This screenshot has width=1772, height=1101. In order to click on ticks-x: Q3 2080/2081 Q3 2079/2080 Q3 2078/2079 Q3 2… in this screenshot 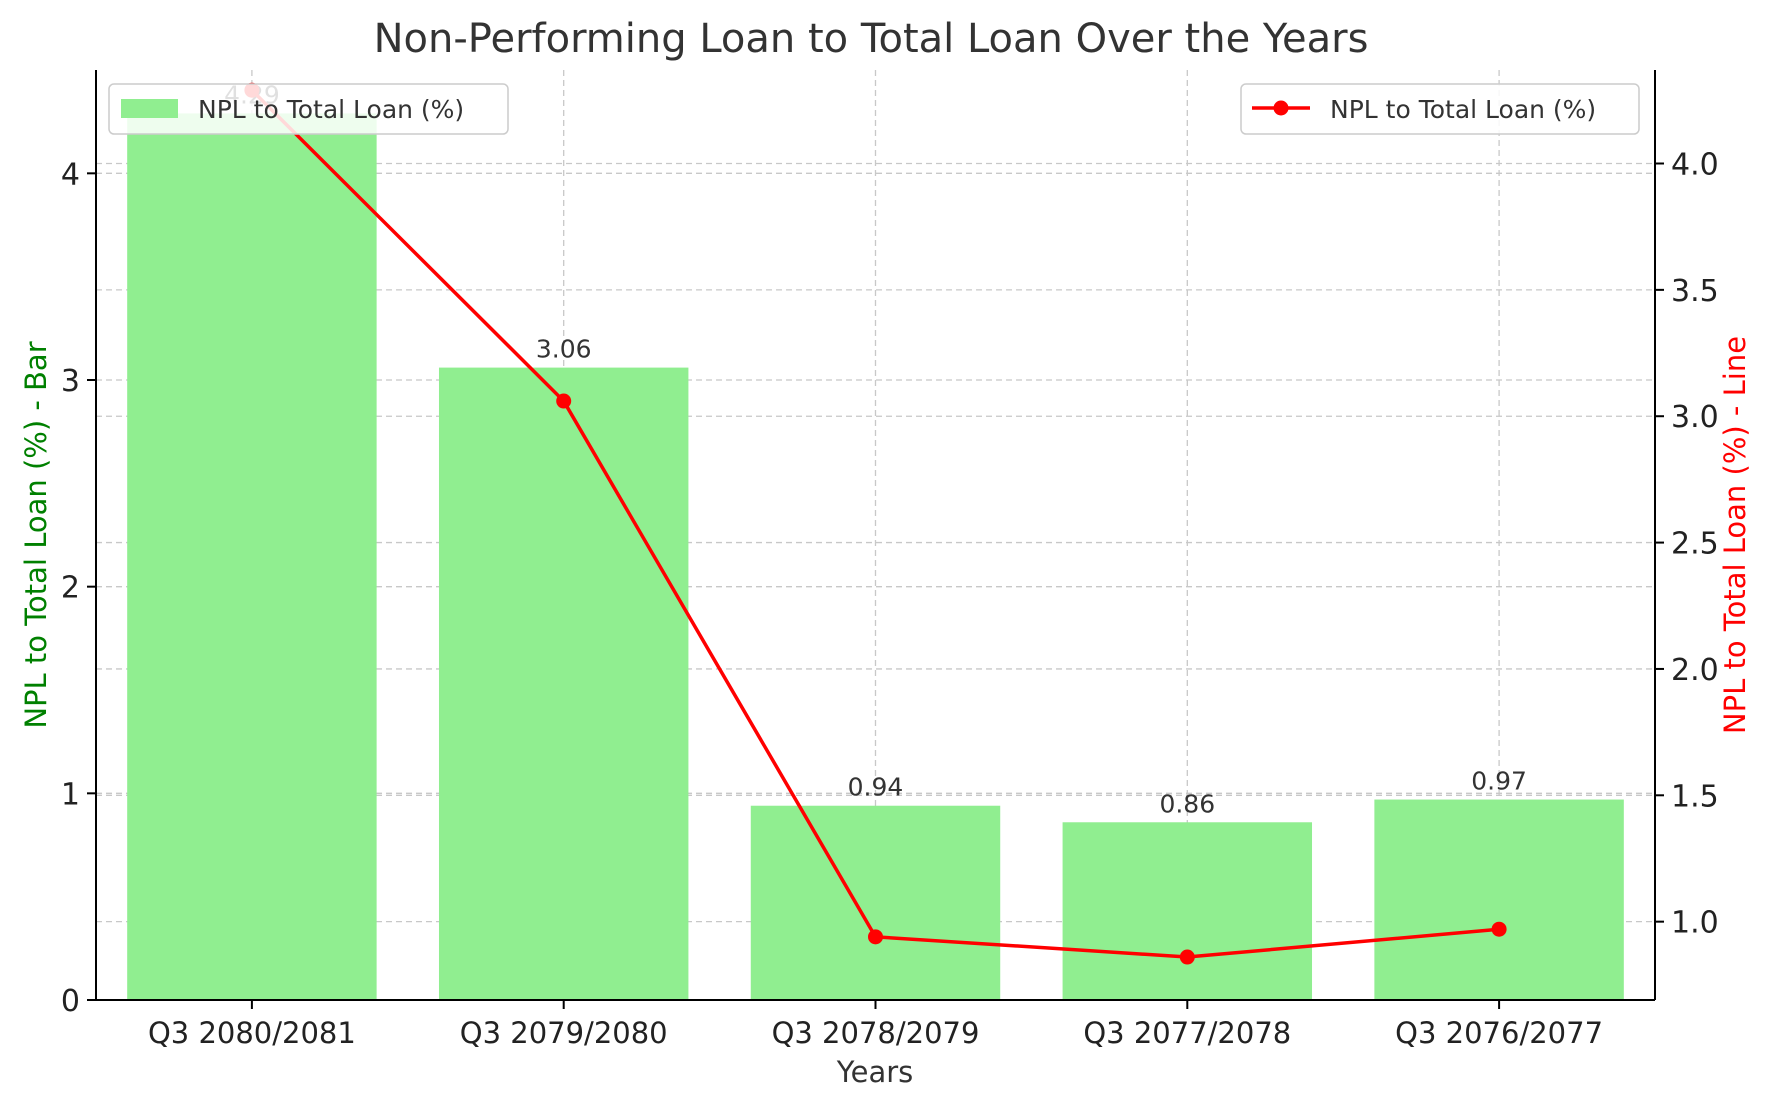, I will do `click(875, 1025)`.